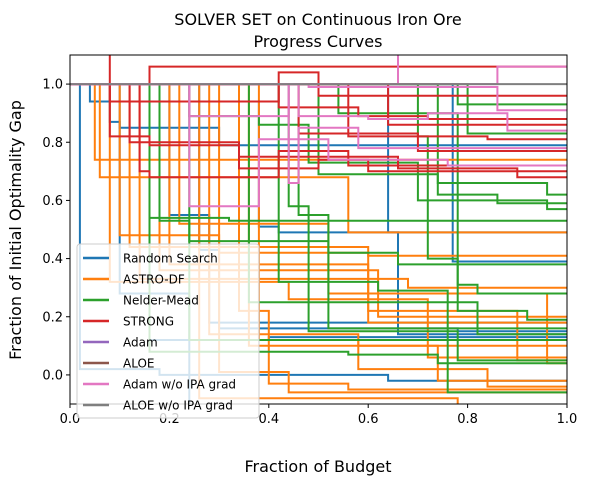  Describe the element at coordinates (317, 19) in the screenshot. I see `chart-title-line-1: SOLVER SET on Continuous Iron Ore` at that location.